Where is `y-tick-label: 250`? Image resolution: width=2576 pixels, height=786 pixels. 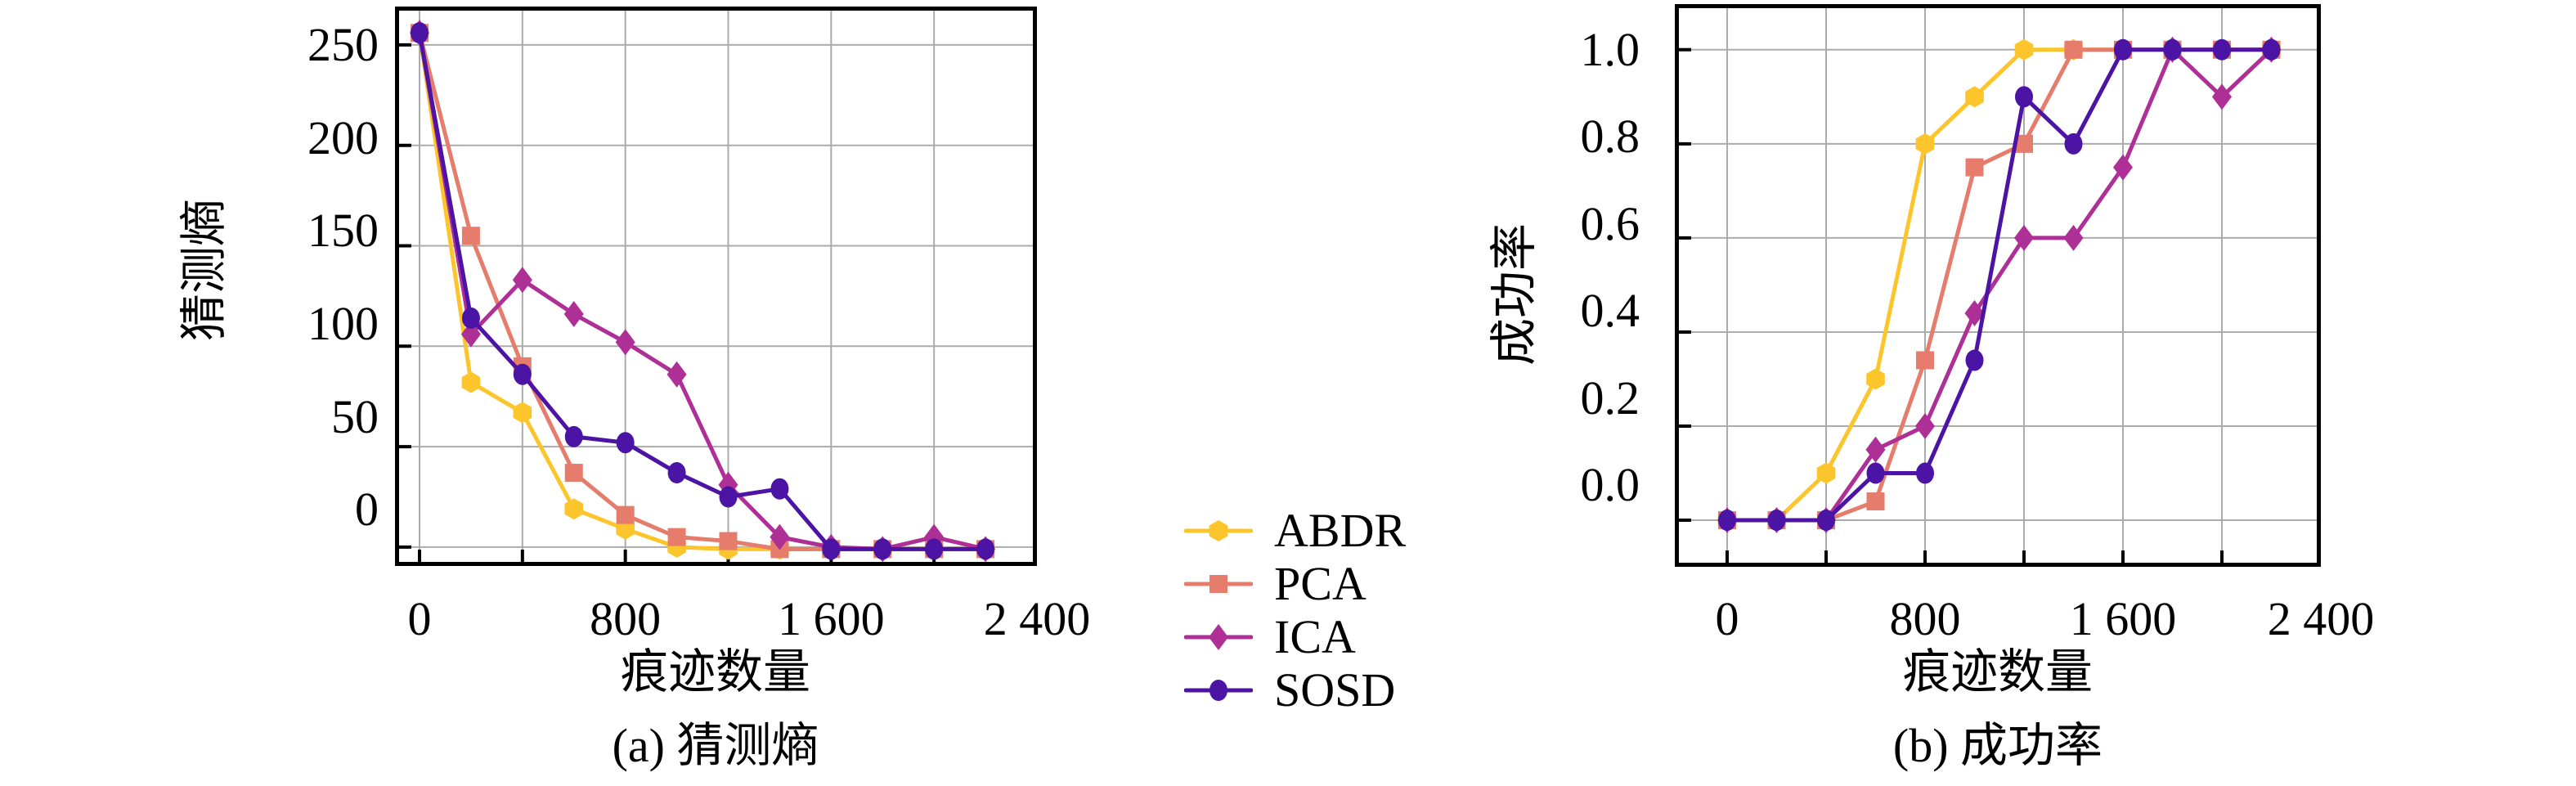 y-tick-label: 250 is located at coordinates (343, 44).